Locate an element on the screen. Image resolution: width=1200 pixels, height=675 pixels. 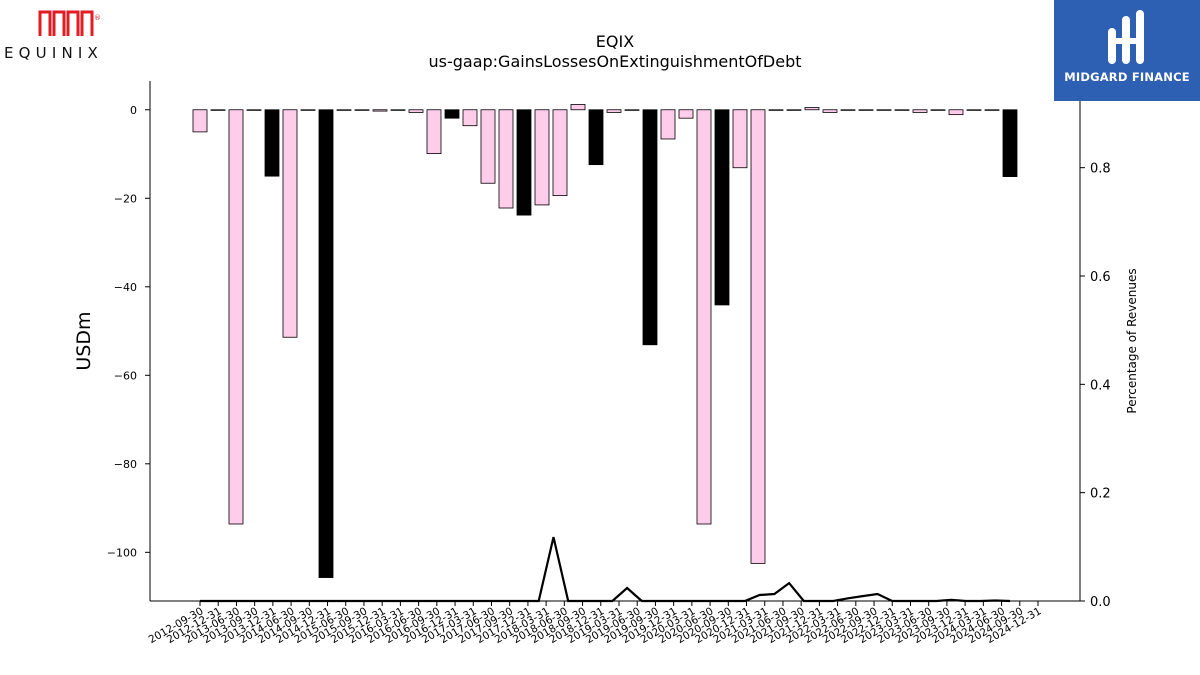
equinix-logo: ® EQUINIX is located at coordinates (65, 35).